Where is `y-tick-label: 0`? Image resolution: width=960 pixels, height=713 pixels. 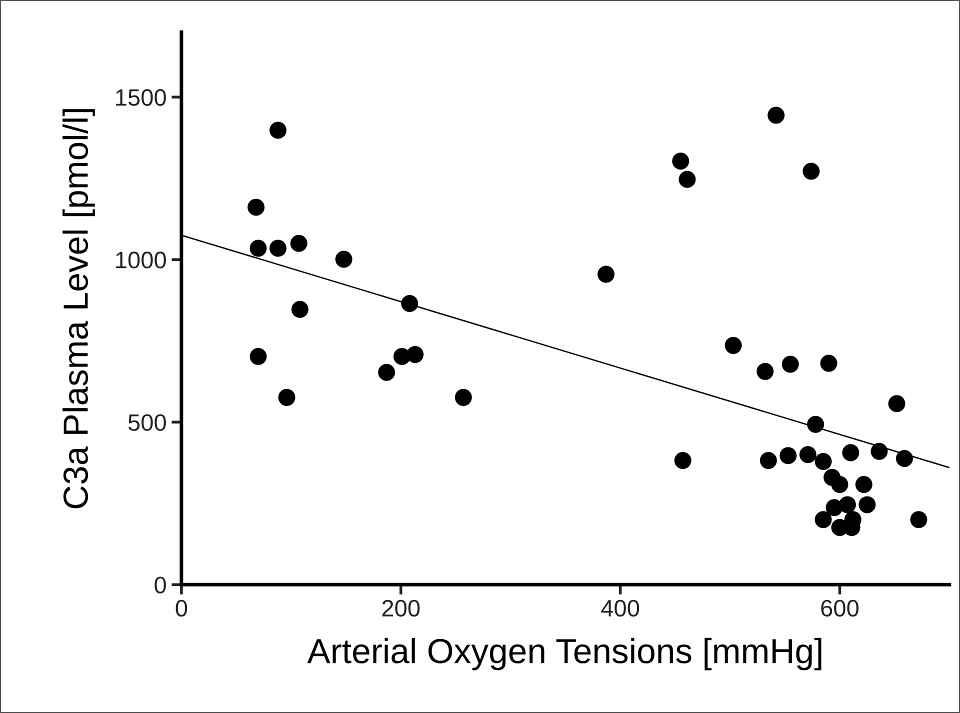
y-tick-label: 0 is located at coordinates (160, 585).